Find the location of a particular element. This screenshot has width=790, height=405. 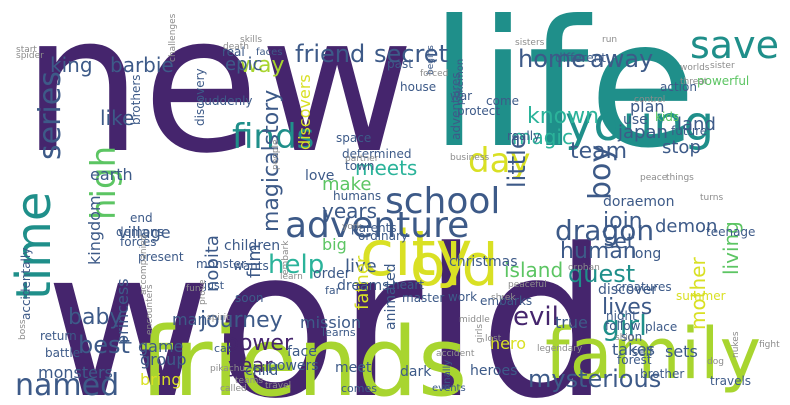

word-man: man is located at coordinates (190, 319).